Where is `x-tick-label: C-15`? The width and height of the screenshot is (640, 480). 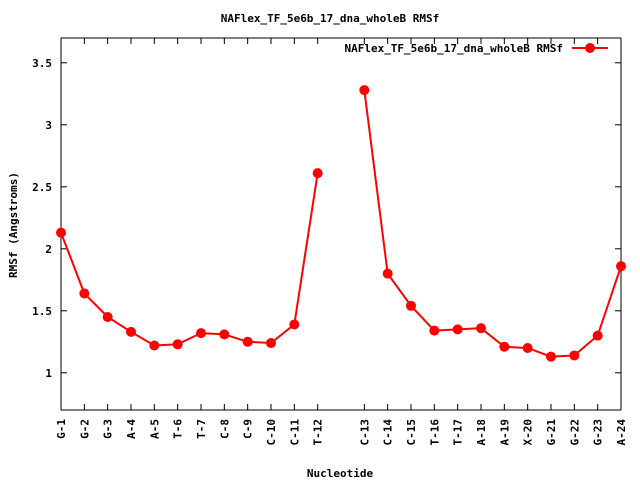 x-tick-label: C-15 is located at coordinates (411, 432).